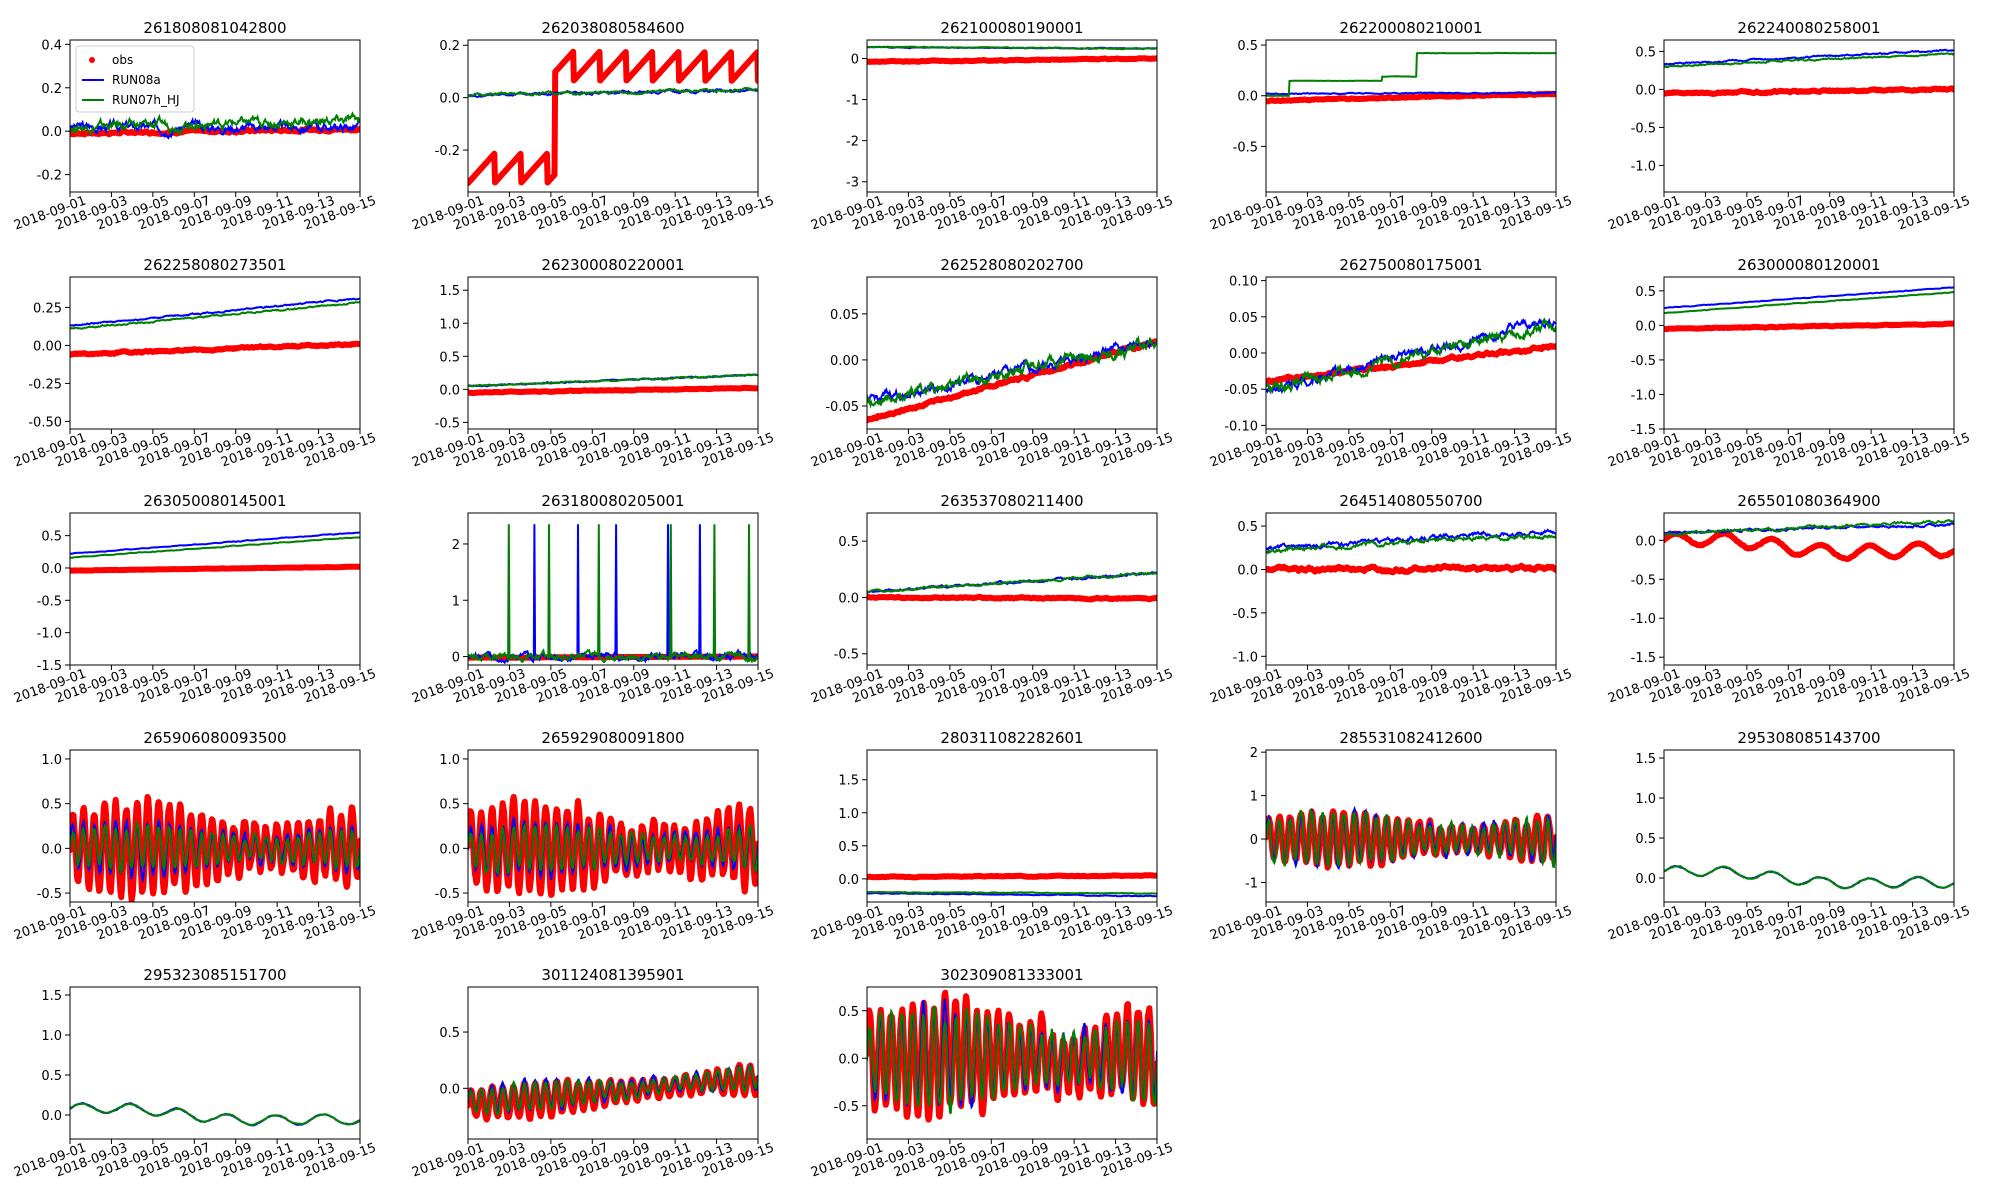 The image size is (2000, 1200). I want to click on subplot-title: 280311082282601, so click(1011, 738).